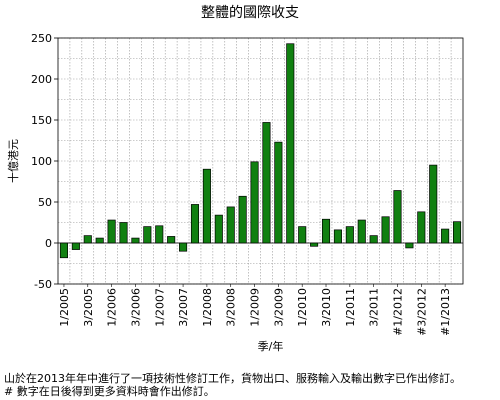  I want to click on bar-4-2008, so click(242, 219).